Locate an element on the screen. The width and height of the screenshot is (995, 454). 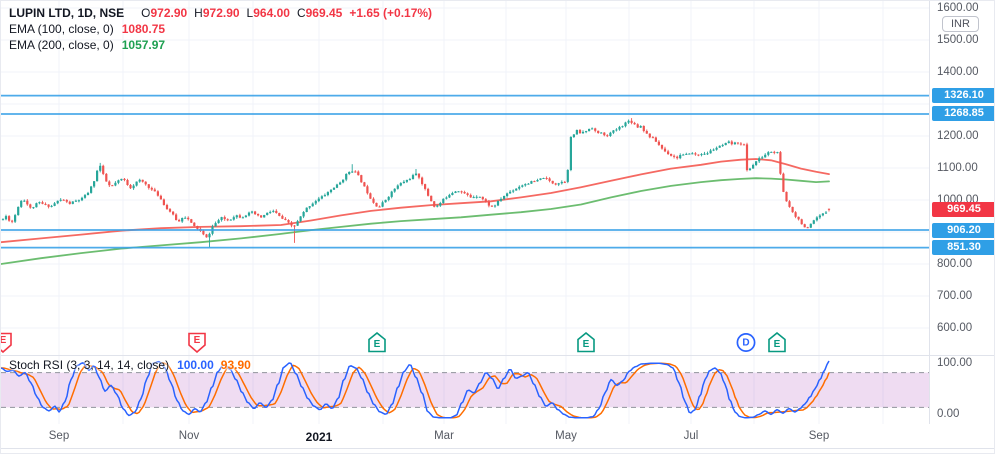
ema100-label: EMA (100, close, 0) is located at coordinates (61, 28).